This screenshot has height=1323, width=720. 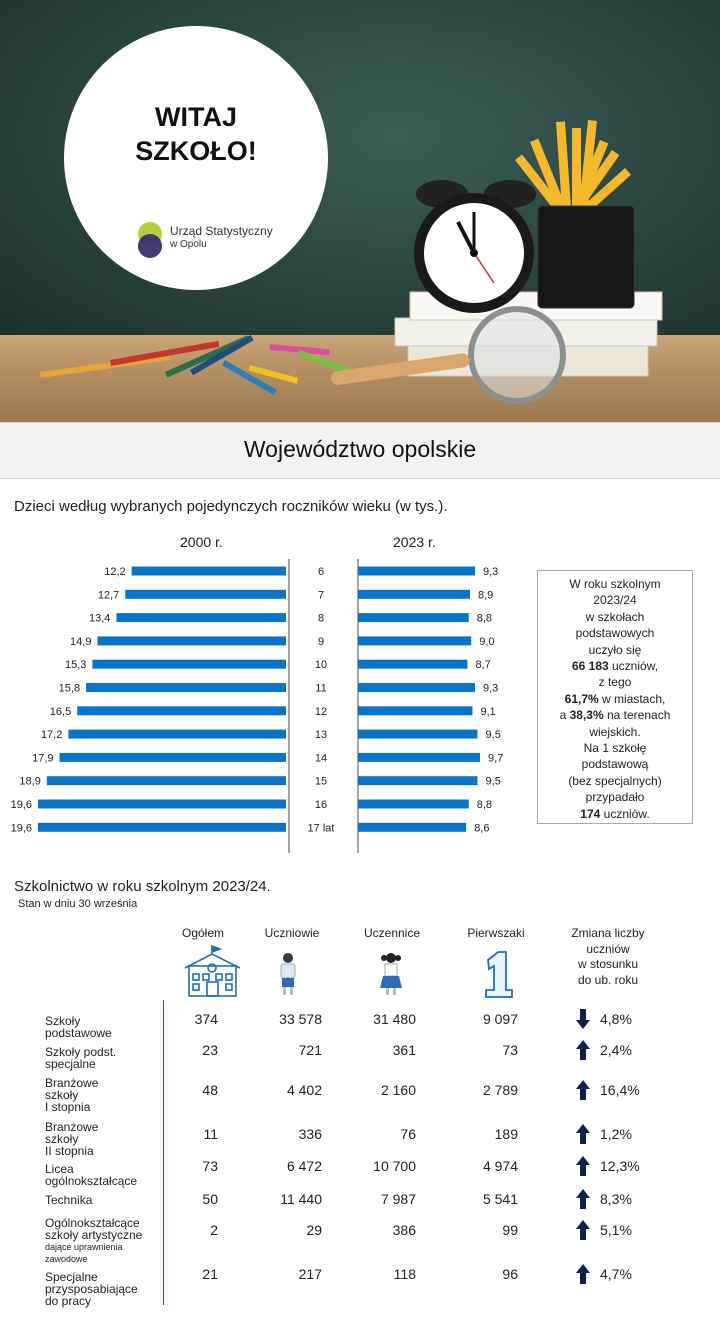 What do you see at coordinates (448, 355) in the screenshot?
I see `magnifying-glass-icon` at bounding box center [448, 355].